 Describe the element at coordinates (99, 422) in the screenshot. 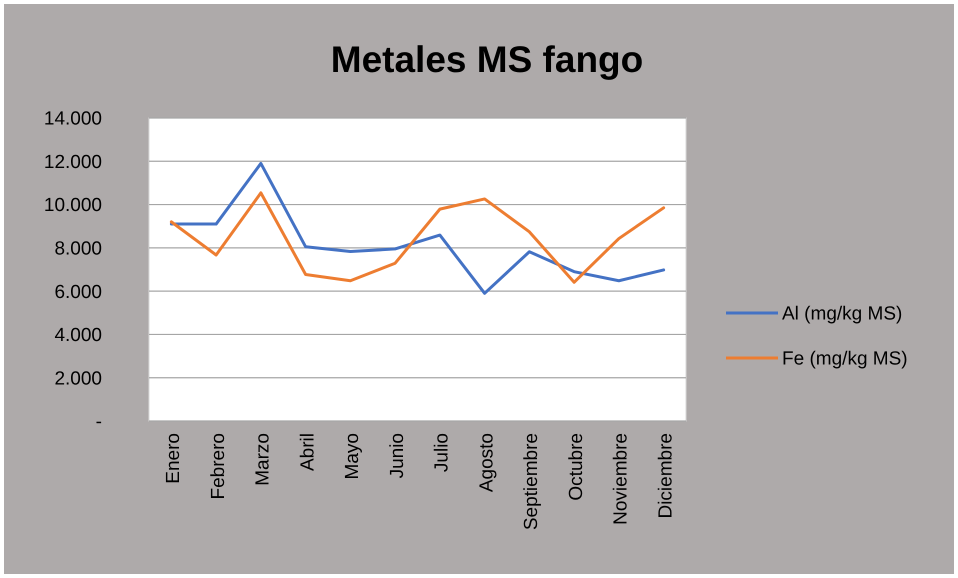

I see `y-tick-label: -` at that location.